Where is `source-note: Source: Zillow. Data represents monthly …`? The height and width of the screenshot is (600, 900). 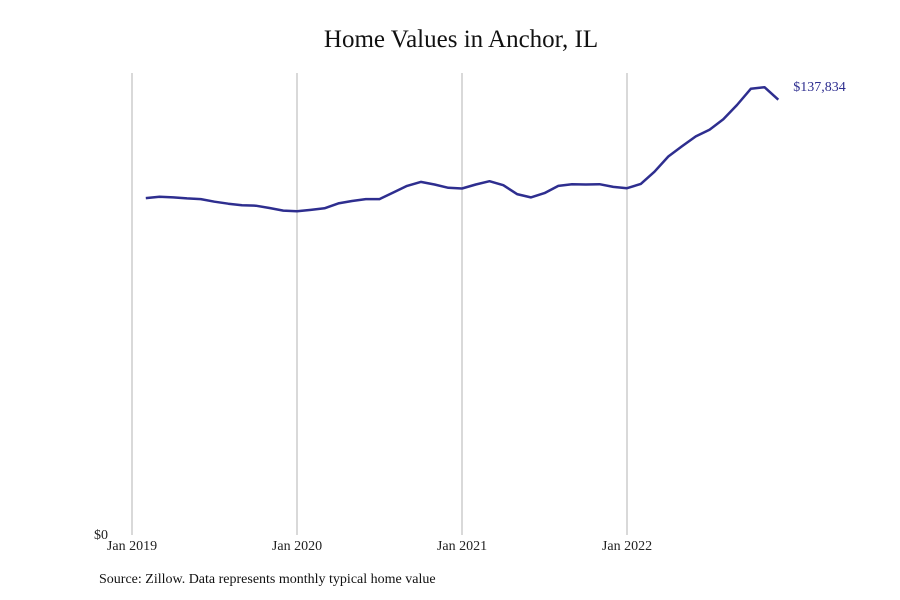
source-note: Source: Zillow. Data represents monthly … is located at coordinates (267, 579).